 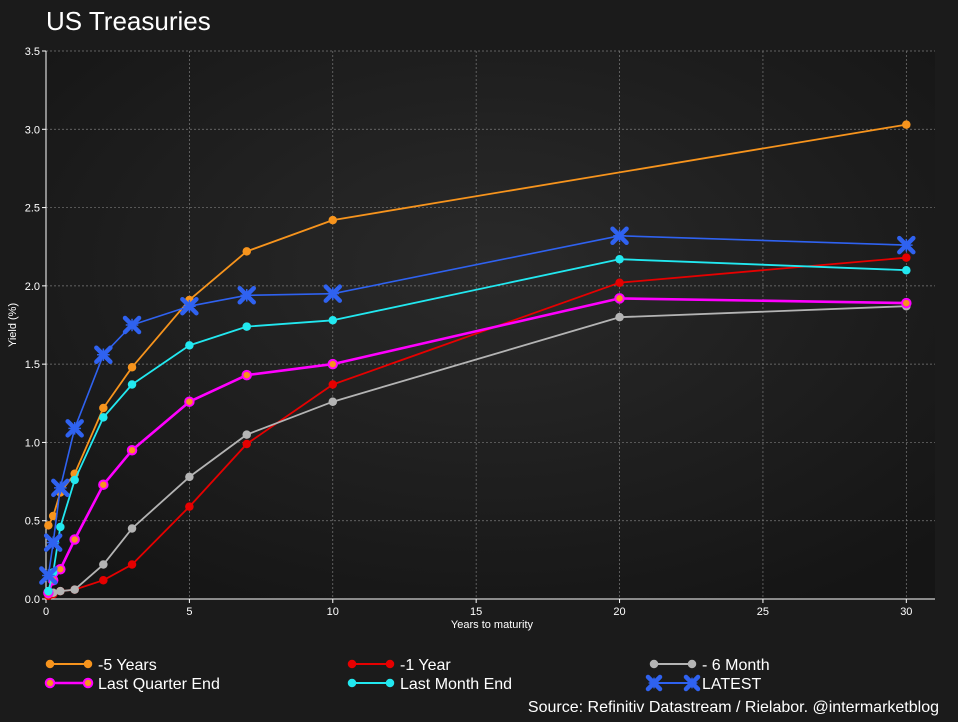 What do you see at coordinates (32, 130) in the screenshot?
I see `y-tick-label: 3.0` at bounding box center [32, 130].